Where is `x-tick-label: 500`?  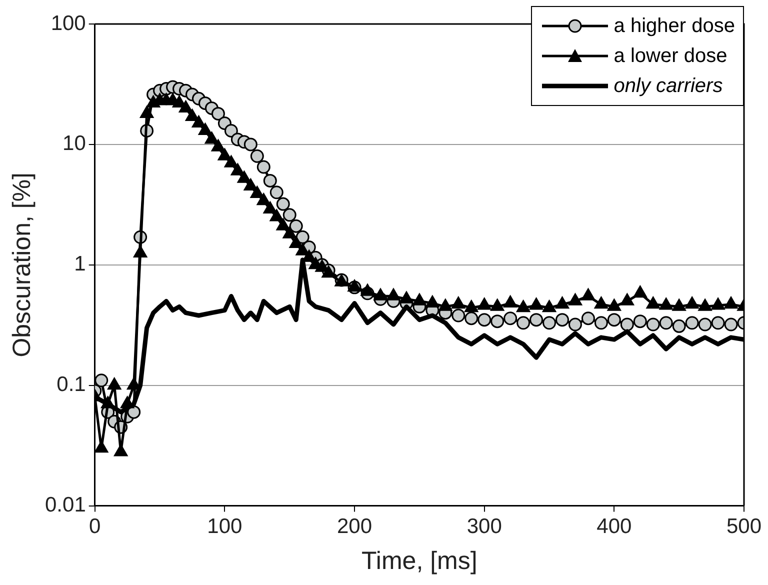
x-tick-label: 500 is located at coordinates (744, 526).